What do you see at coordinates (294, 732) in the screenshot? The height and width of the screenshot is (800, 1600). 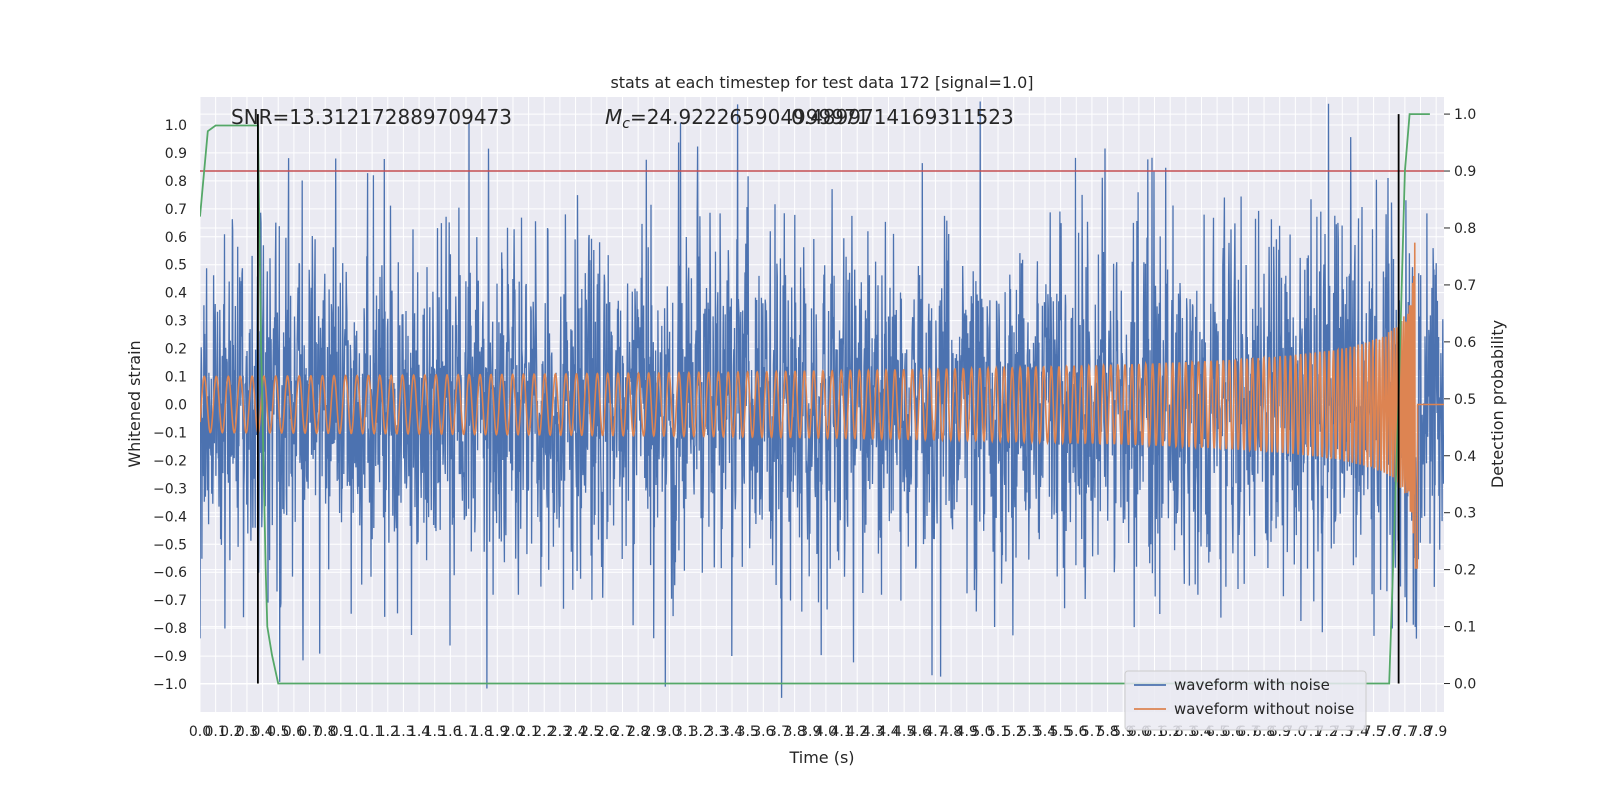 I see `x-tick-label: 0.6` at bounding box center [294, 732].